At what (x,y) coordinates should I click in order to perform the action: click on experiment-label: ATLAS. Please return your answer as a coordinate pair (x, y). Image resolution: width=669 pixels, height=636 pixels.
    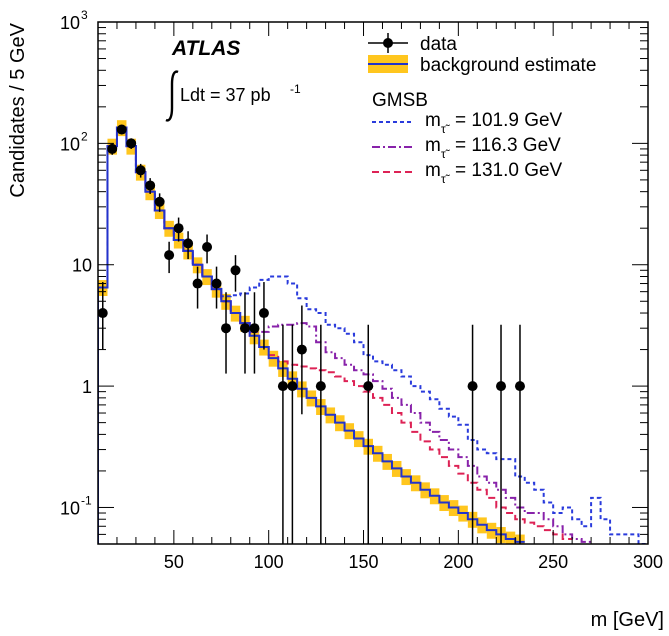
    Looking at the image, I should click on (205, 48).